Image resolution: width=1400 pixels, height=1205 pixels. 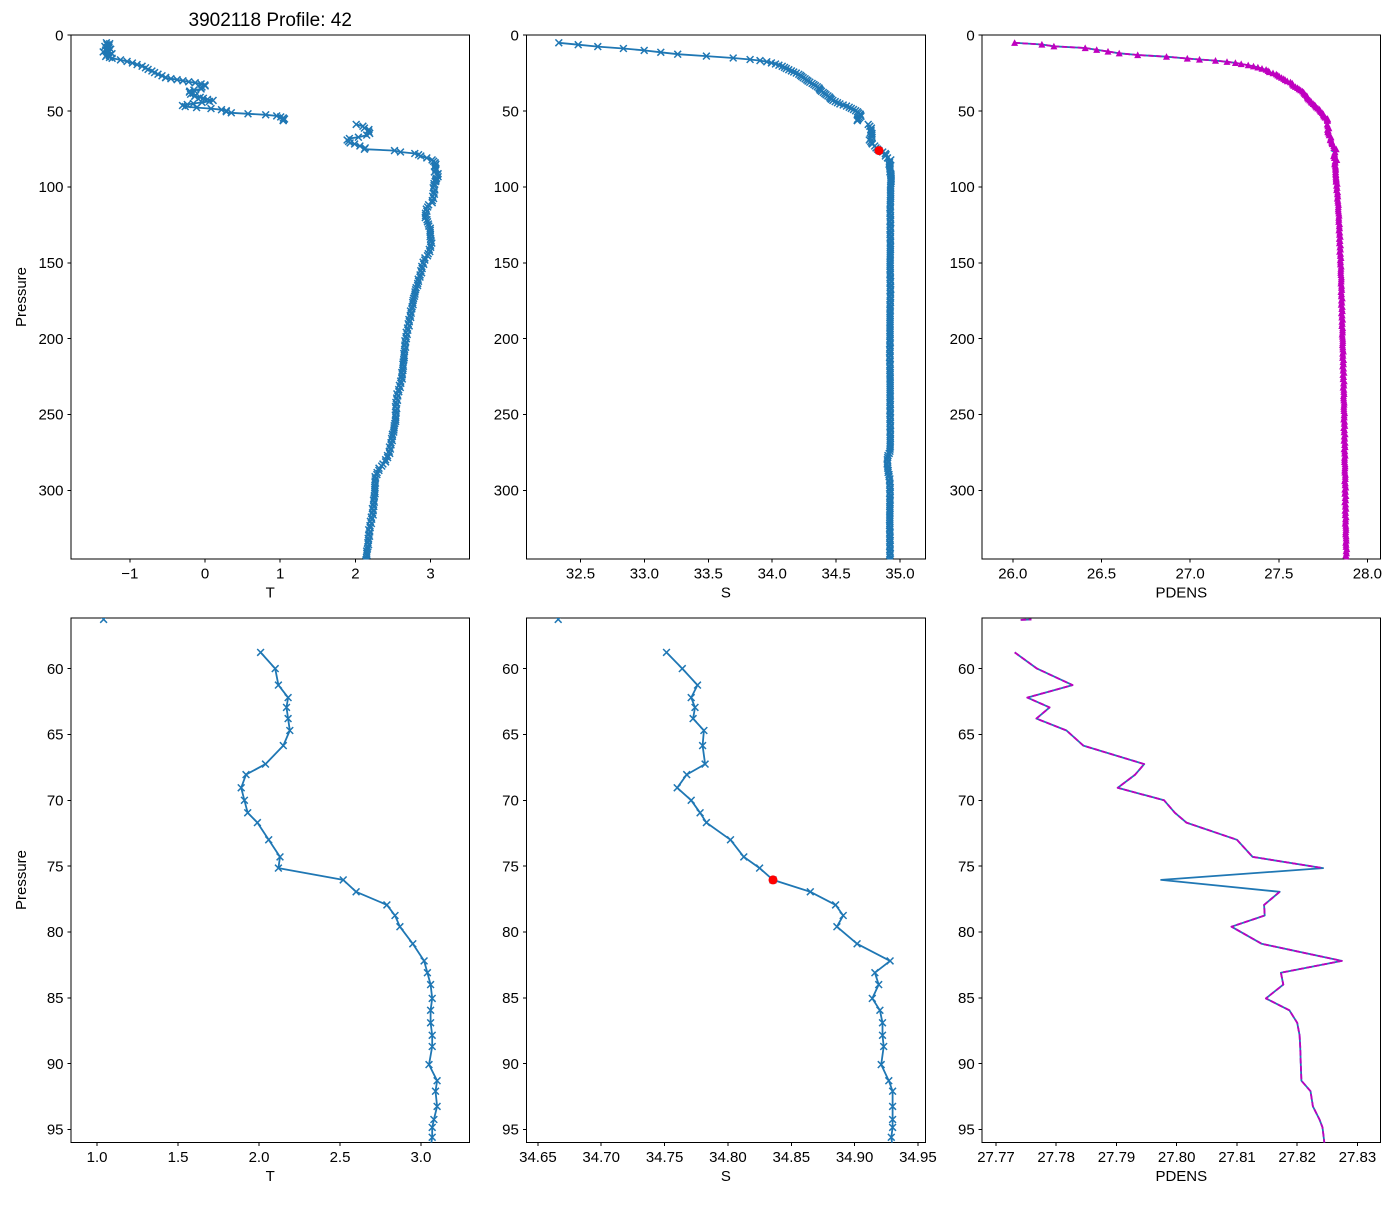 I want to click on svg-text: 27.79, so click(x=1117, y=1157).